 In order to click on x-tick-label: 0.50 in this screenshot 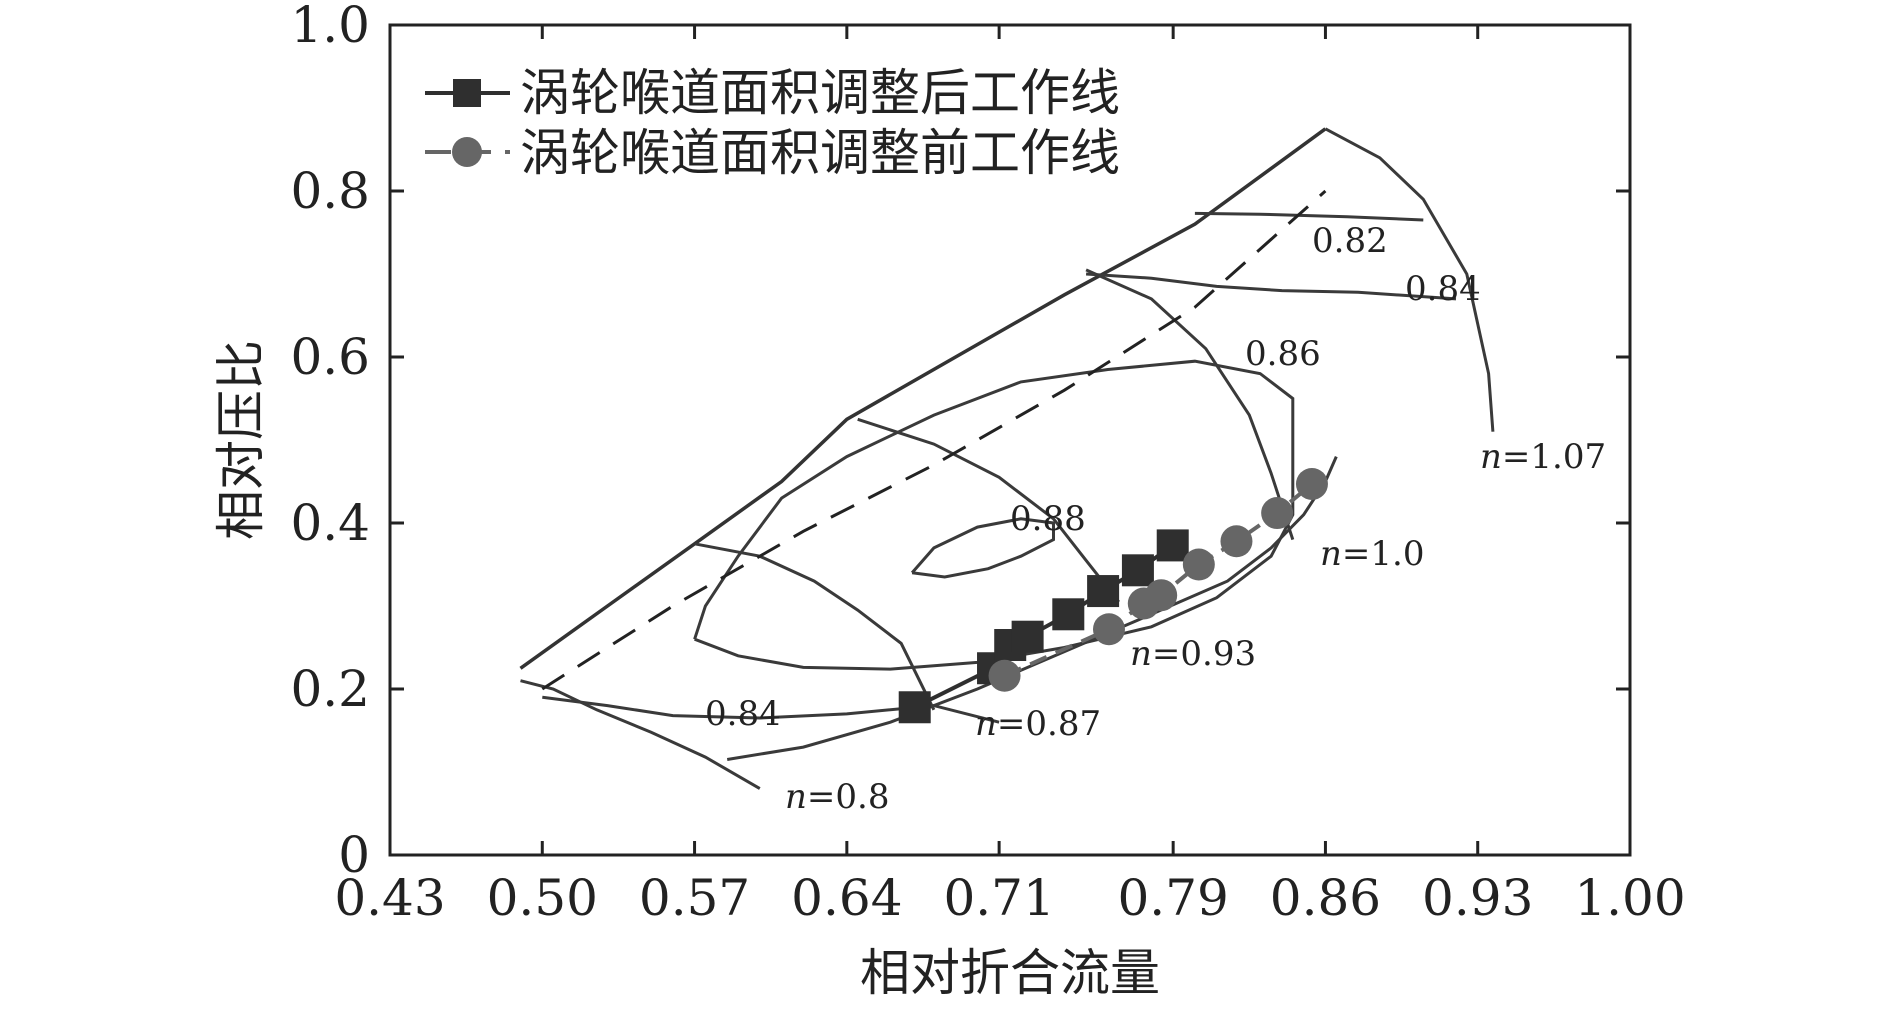, I will do `click(542, 898)`.